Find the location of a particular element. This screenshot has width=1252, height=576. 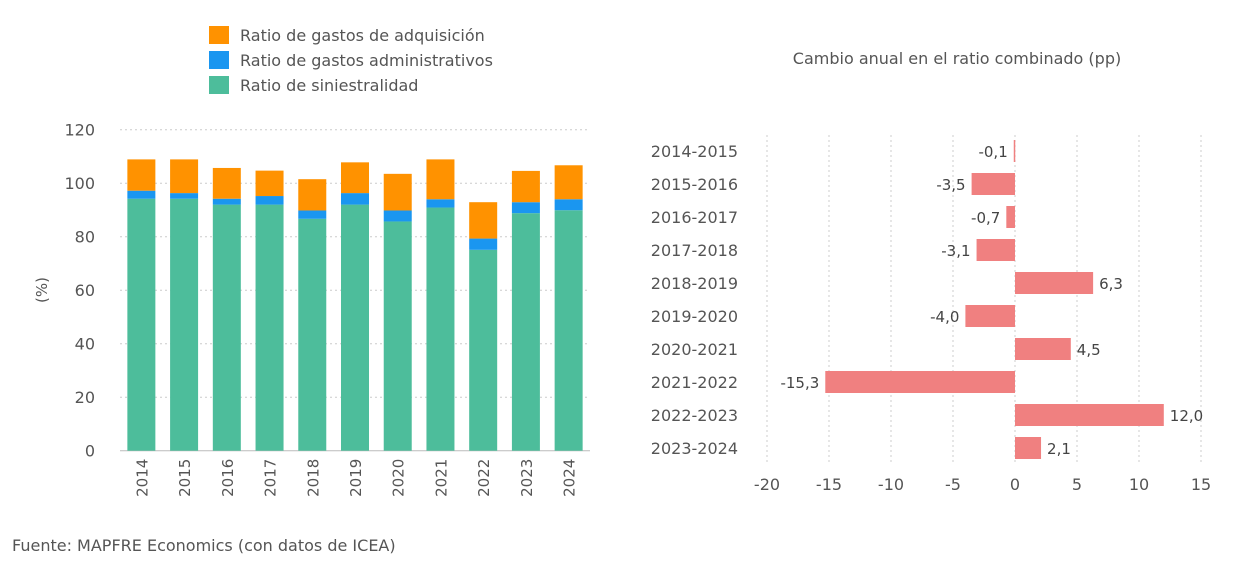

bar-2015-ratio-de-gastos-de-adquisición is located at coordinates (184, 176).